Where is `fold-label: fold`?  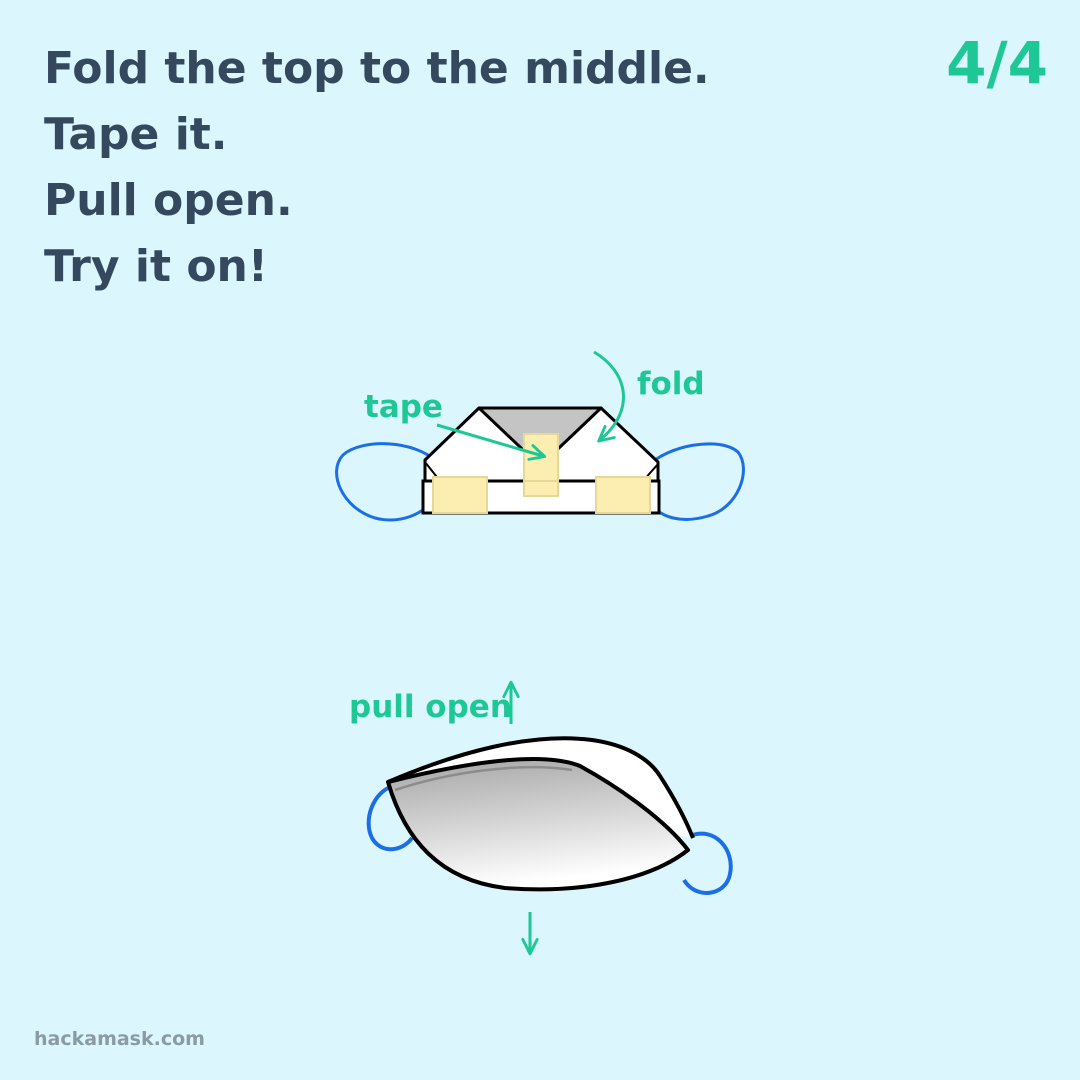 fold-label: fold is located at coordinates (671, 384).